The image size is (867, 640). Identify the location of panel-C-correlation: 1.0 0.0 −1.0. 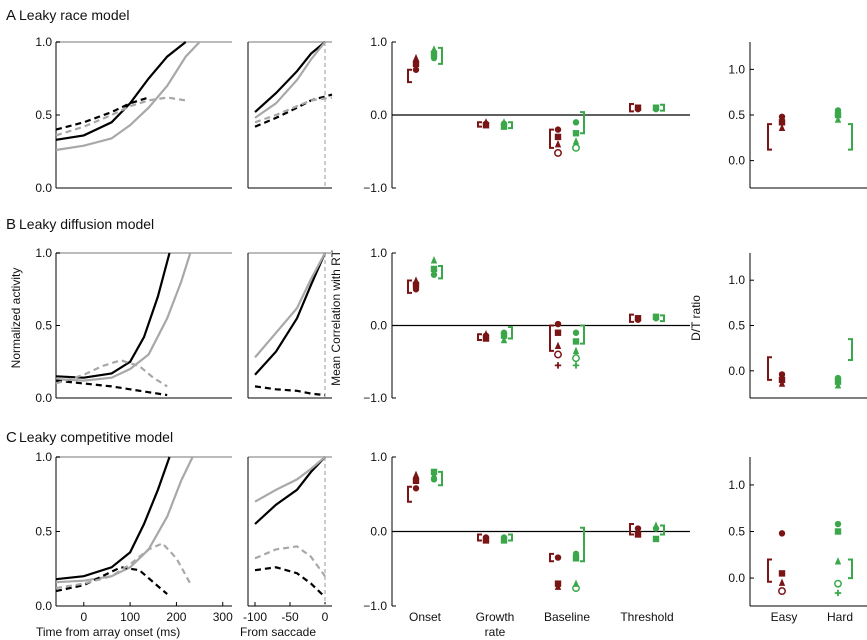
(526, 531).